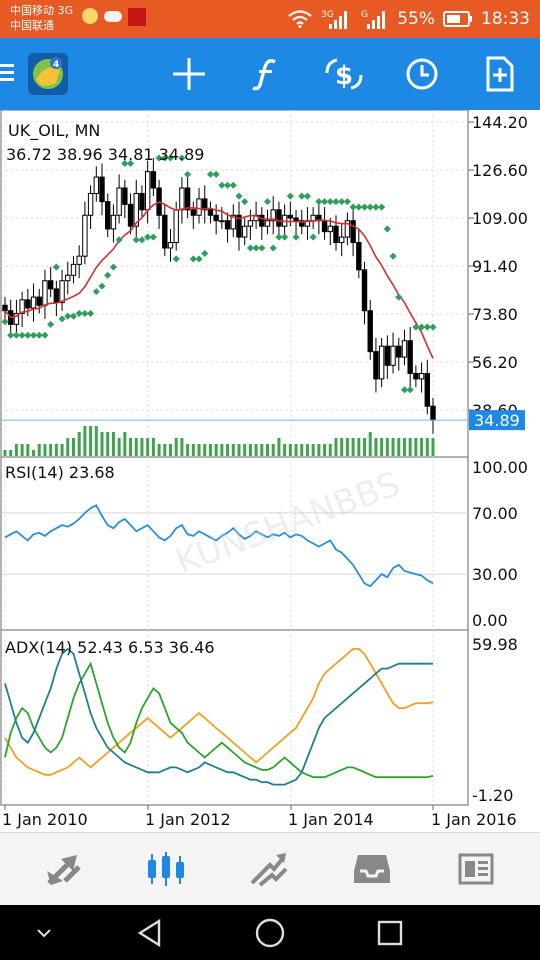  What do you see at coordinates (114, 17) in the screenshot?
I see `notification-icons` at bounding box center [114, 17].